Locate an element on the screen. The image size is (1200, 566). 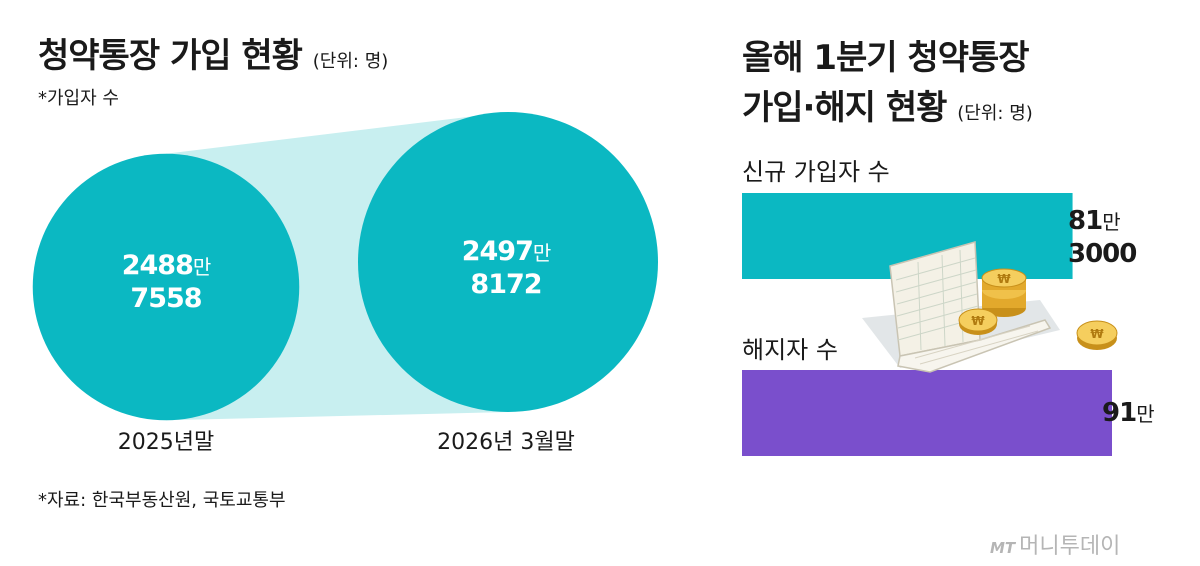
bubble-label-2025-main: 2488 is located at coordinates (157, 265).